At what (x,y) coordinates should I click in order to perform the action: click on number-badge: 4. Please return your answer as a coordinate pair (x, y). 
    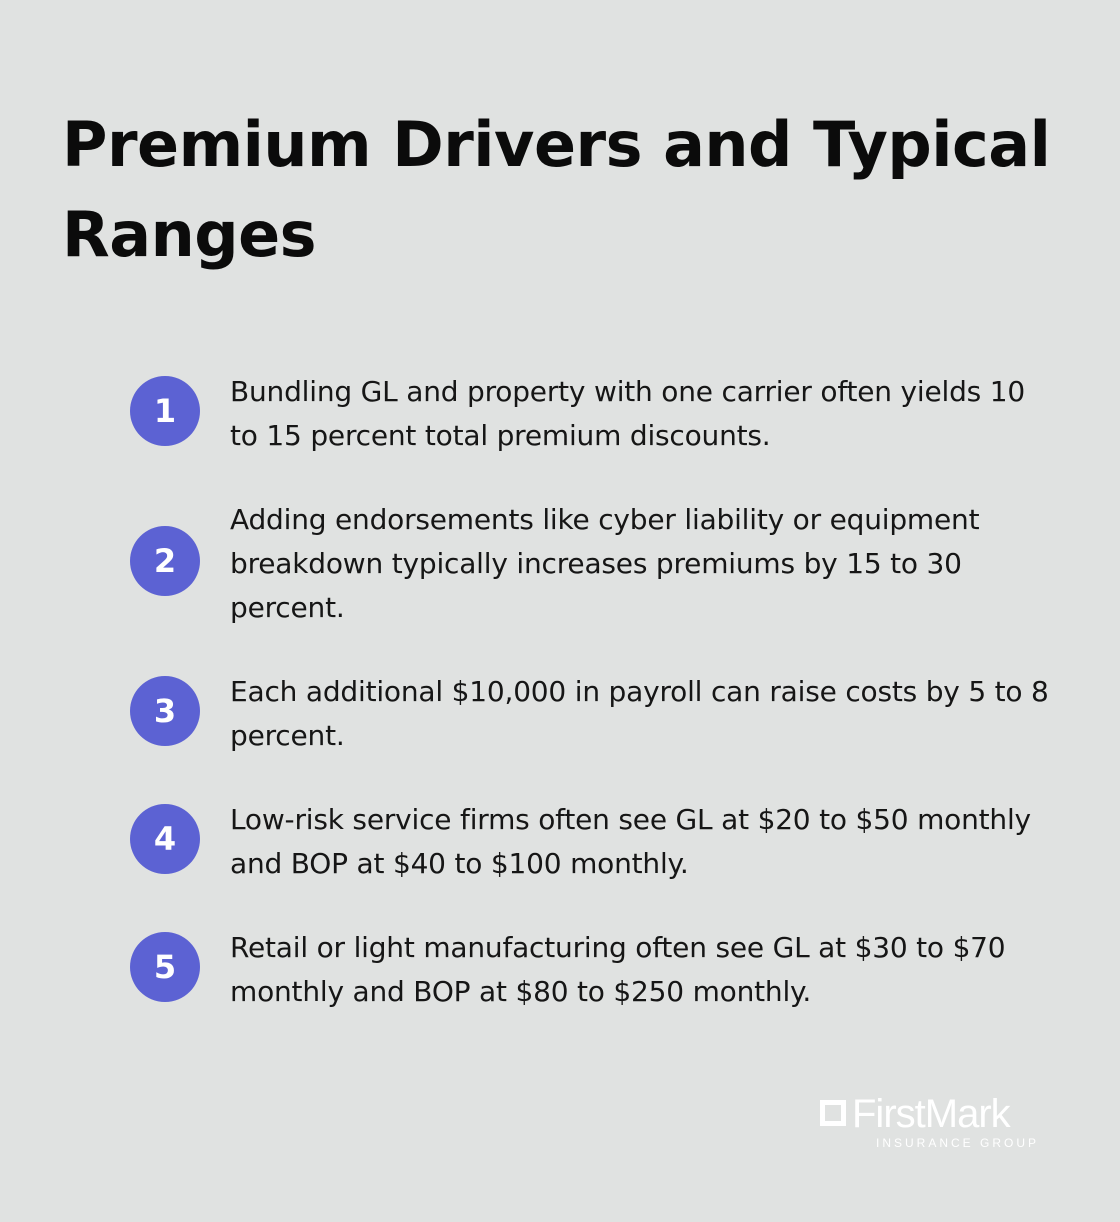
    Looking at the image, I should click on (165, 839).